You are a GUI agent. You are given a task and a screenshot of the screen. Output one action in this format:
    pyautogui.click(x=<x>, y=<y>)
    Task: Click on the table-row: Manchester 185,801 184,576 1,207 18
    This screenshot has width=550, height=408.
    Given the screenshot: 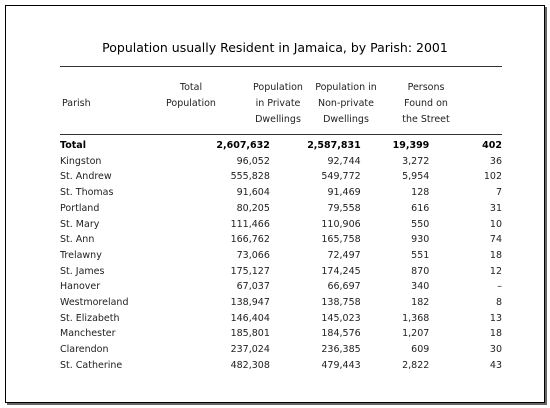 What is the action you would take?
    pyautogui.click(x=281, y=334)
    